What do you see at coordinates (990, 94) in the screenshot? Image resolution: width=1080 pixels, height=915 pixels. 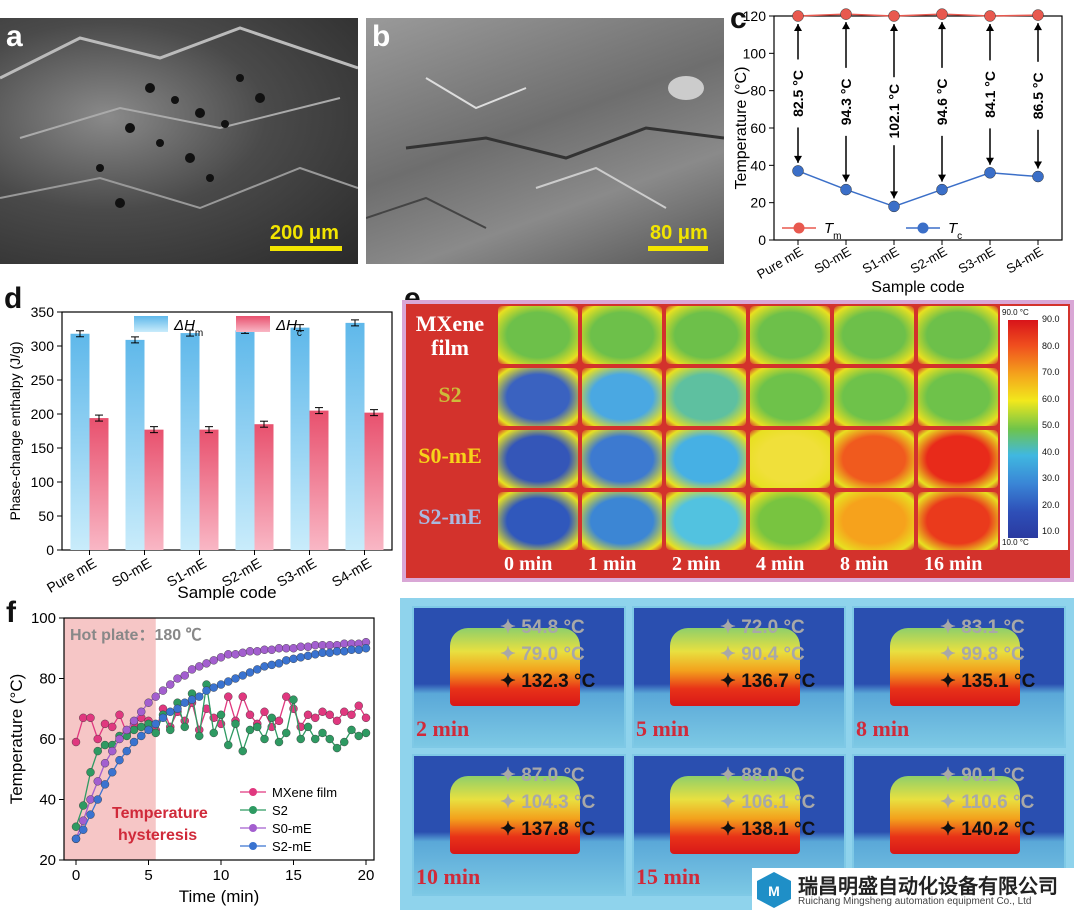 I see `delta-annotation: 84.1 °C` at bounding box center [990, 94].